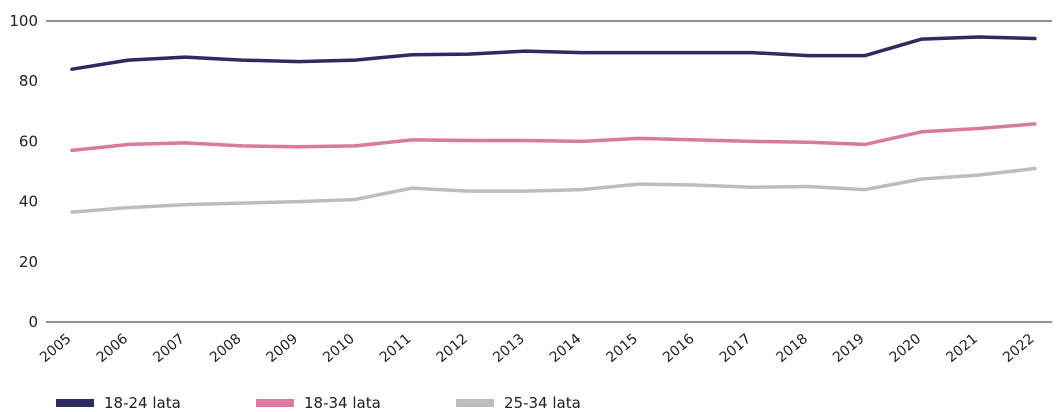 Image resolution: width=1060 pixels, height=412 pixels. What do you see at coordinates (453, 348) in the screenshot?
I see `x-tick-label: 2012` at bounding box center [453, 348].